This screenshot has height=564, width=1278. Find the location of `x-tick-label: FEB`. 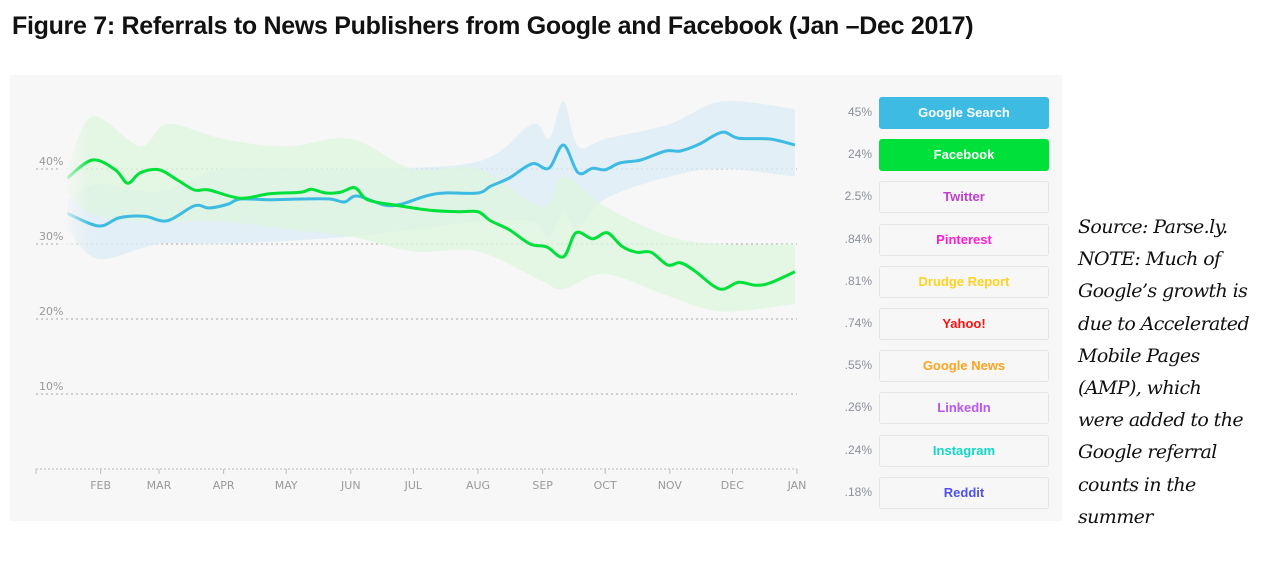

x-tick-label: FEB is located at coordinates (100, 485).